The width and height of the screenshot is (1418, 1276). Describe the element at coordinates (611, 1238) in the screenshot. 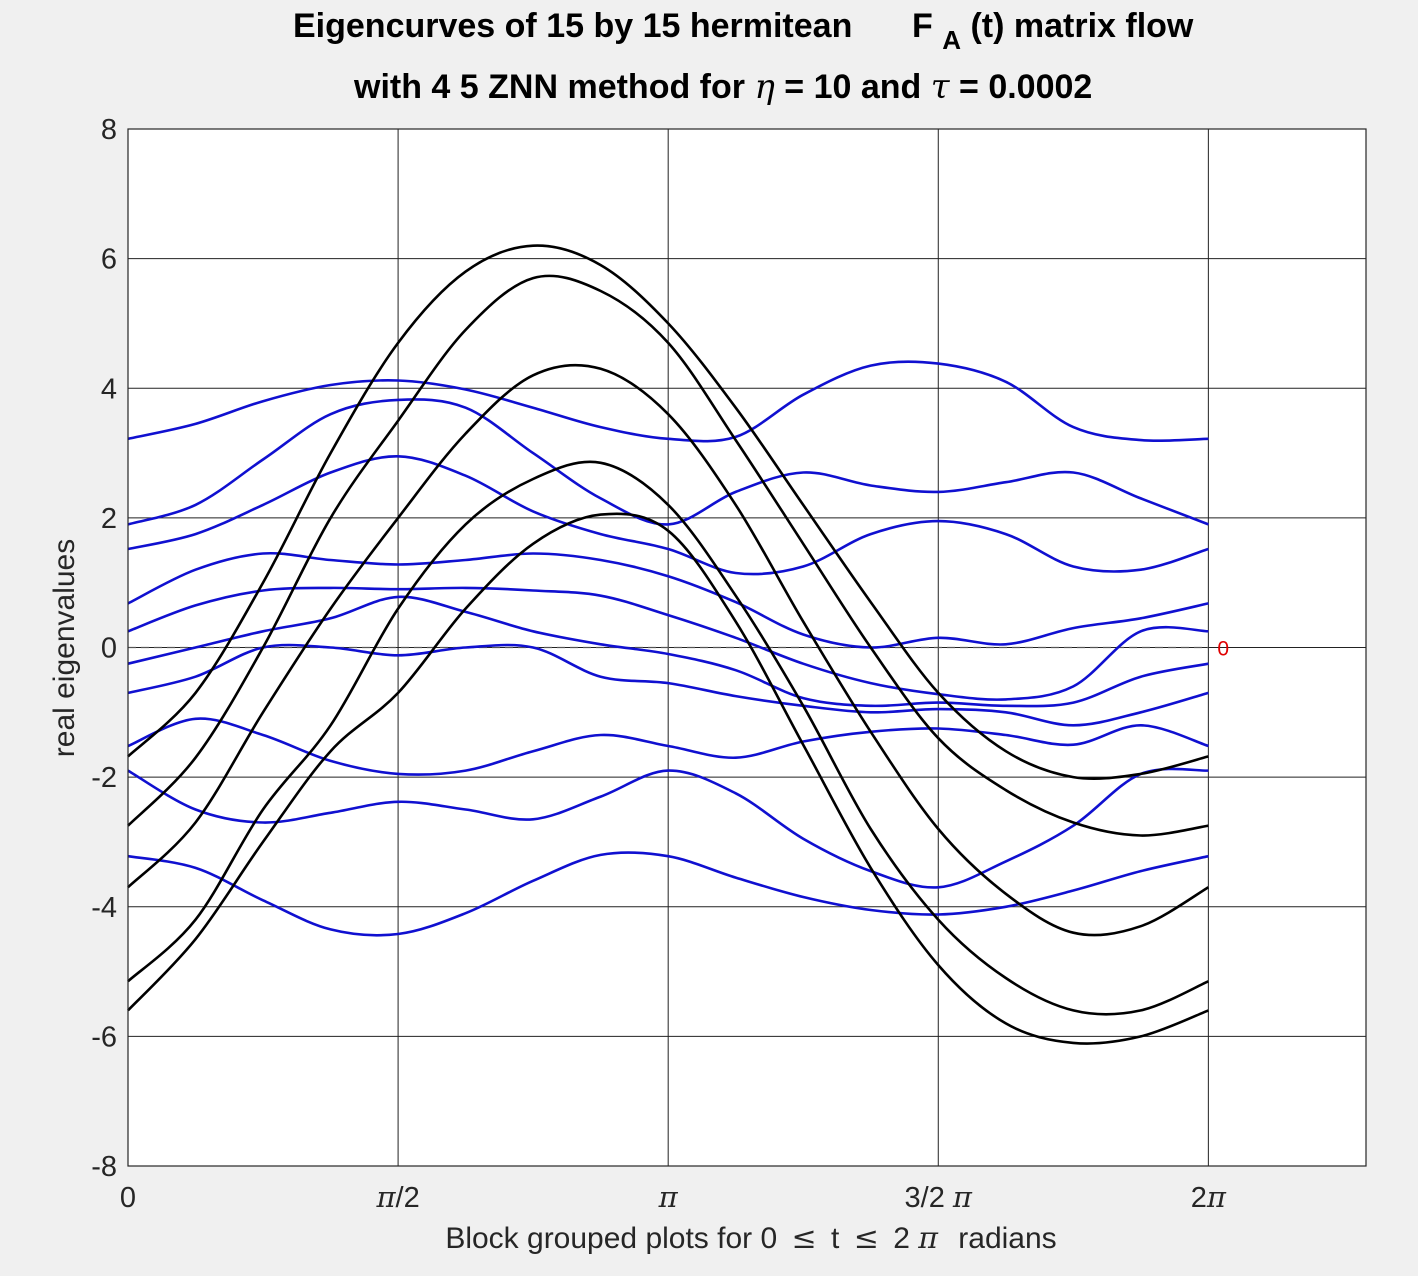

I see `xlabel-part1: Block grouped plots for 0` at that location.